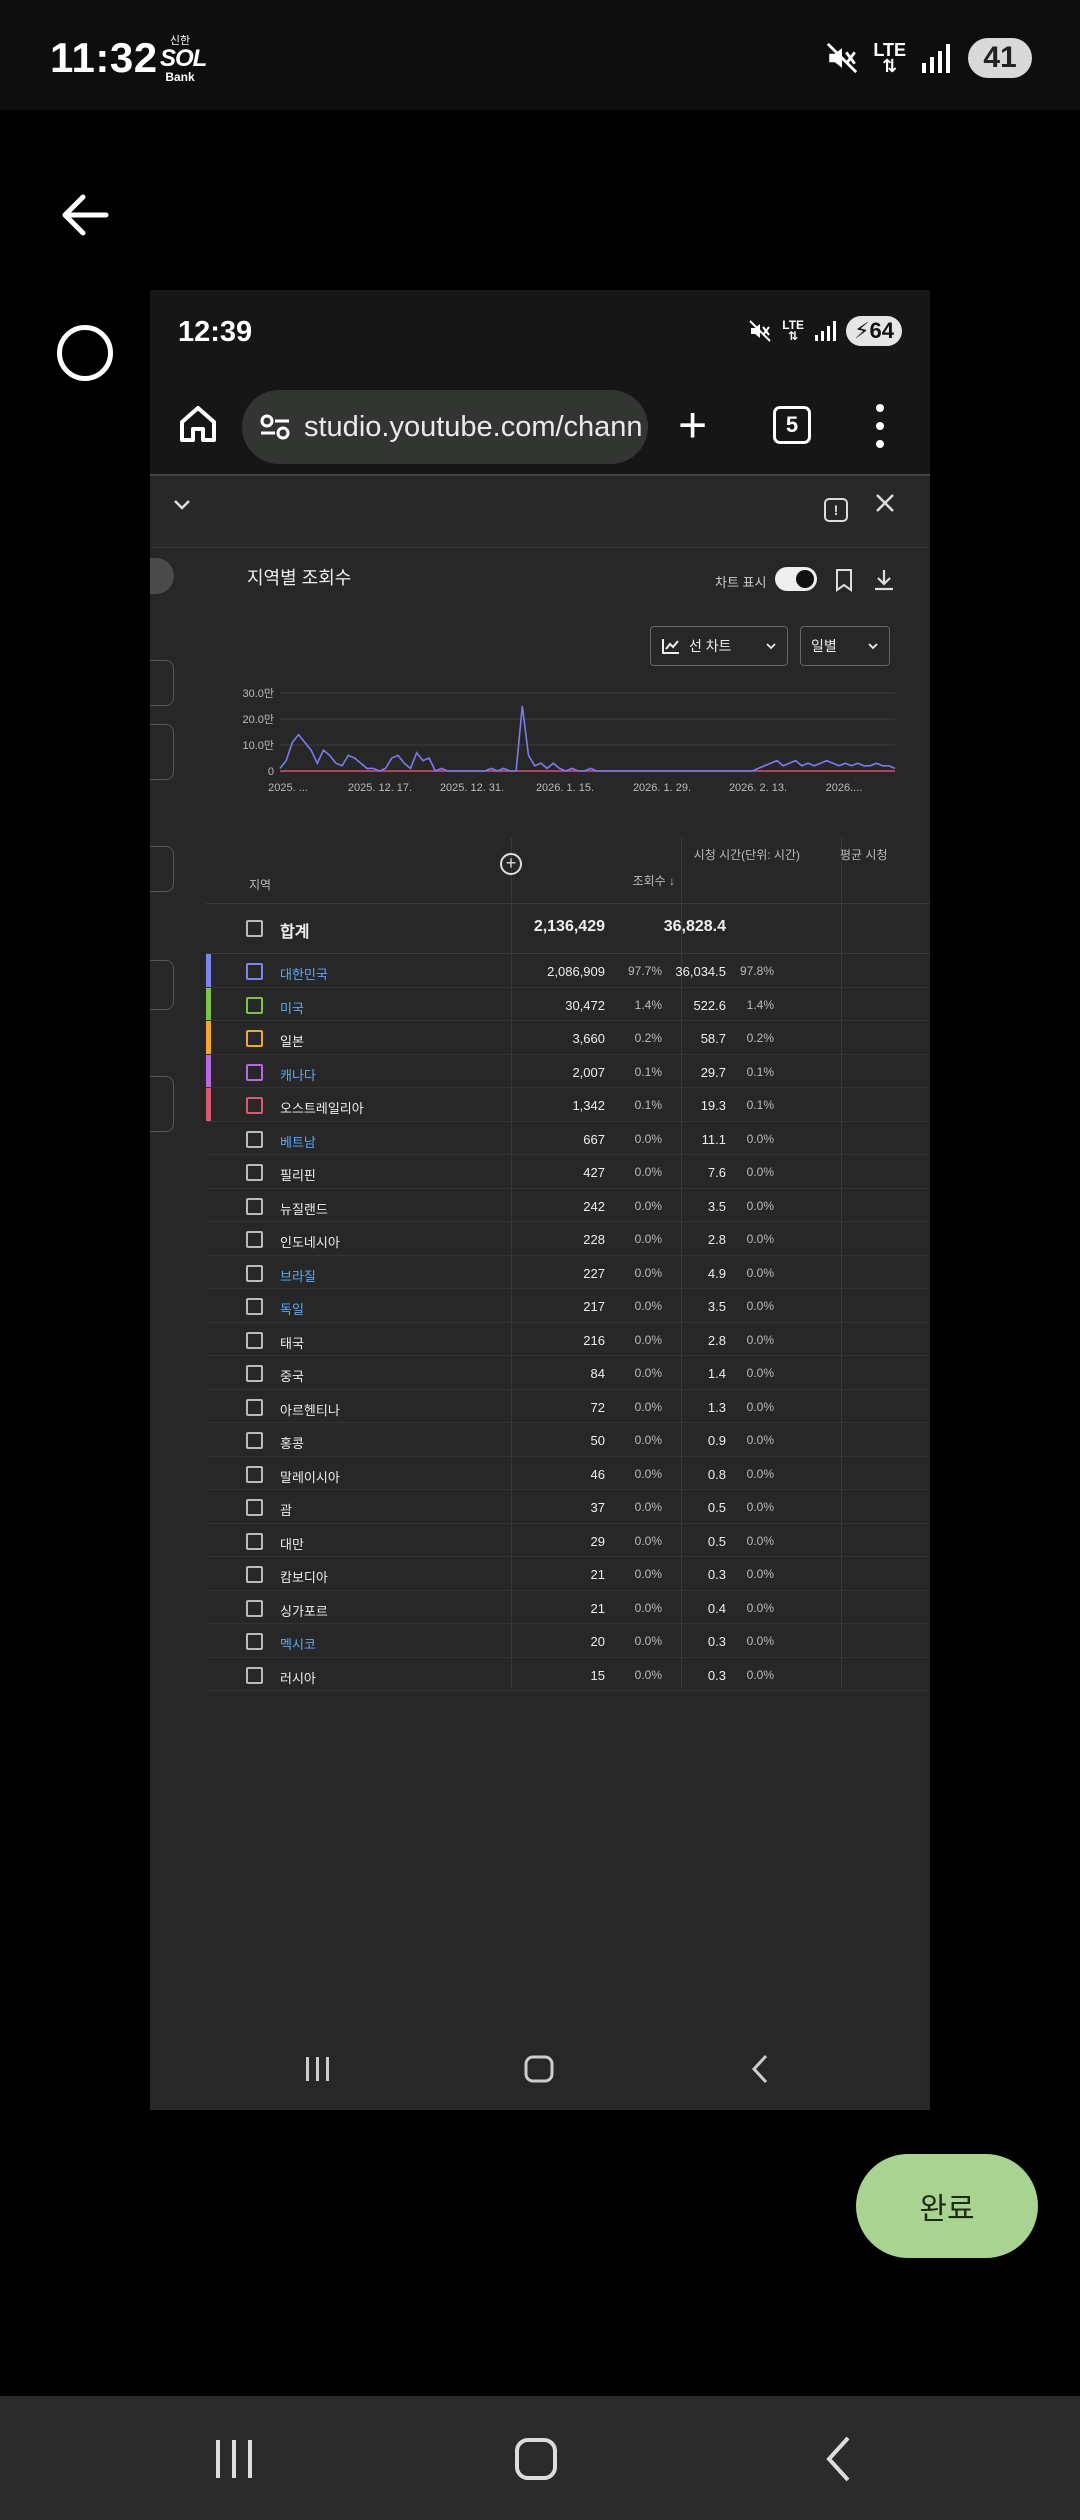  What do you see at coordinates (540, 513) in the screenshot?
I see `panel-header: !` at bounding box center [540, 513].